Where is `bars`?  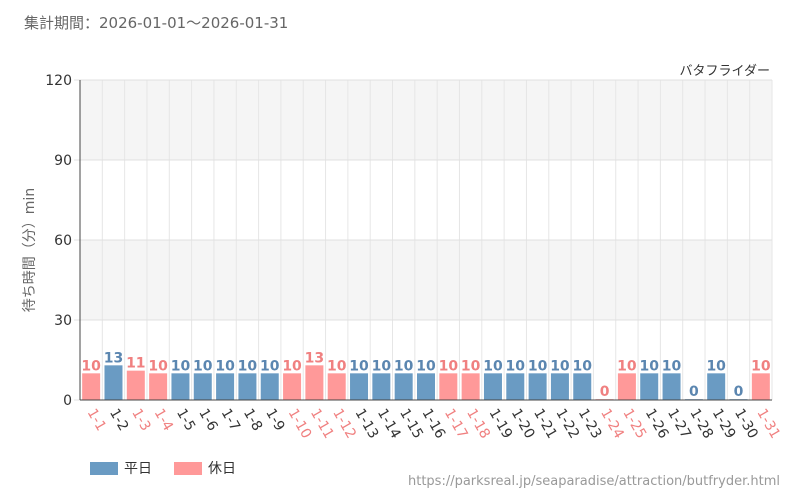
bars is located at coordinates (426, 382).